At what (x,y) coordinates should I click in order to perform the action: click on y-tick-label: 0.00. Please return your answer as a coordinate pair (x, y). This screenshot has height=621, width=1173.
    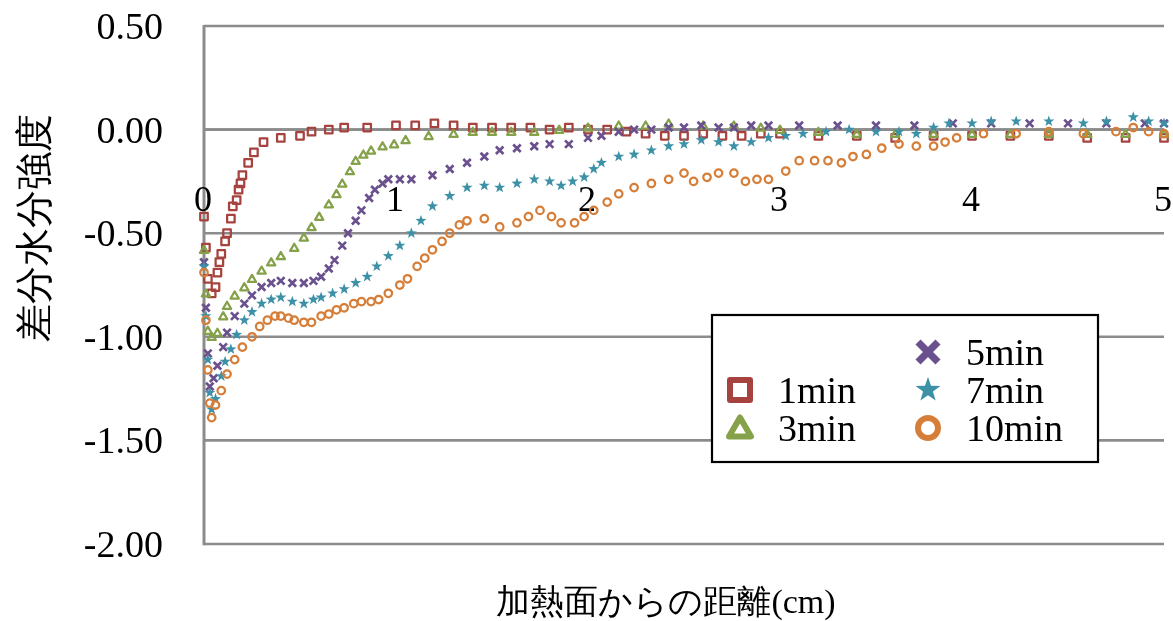
    Looking at the image, I should click on (129, 129).